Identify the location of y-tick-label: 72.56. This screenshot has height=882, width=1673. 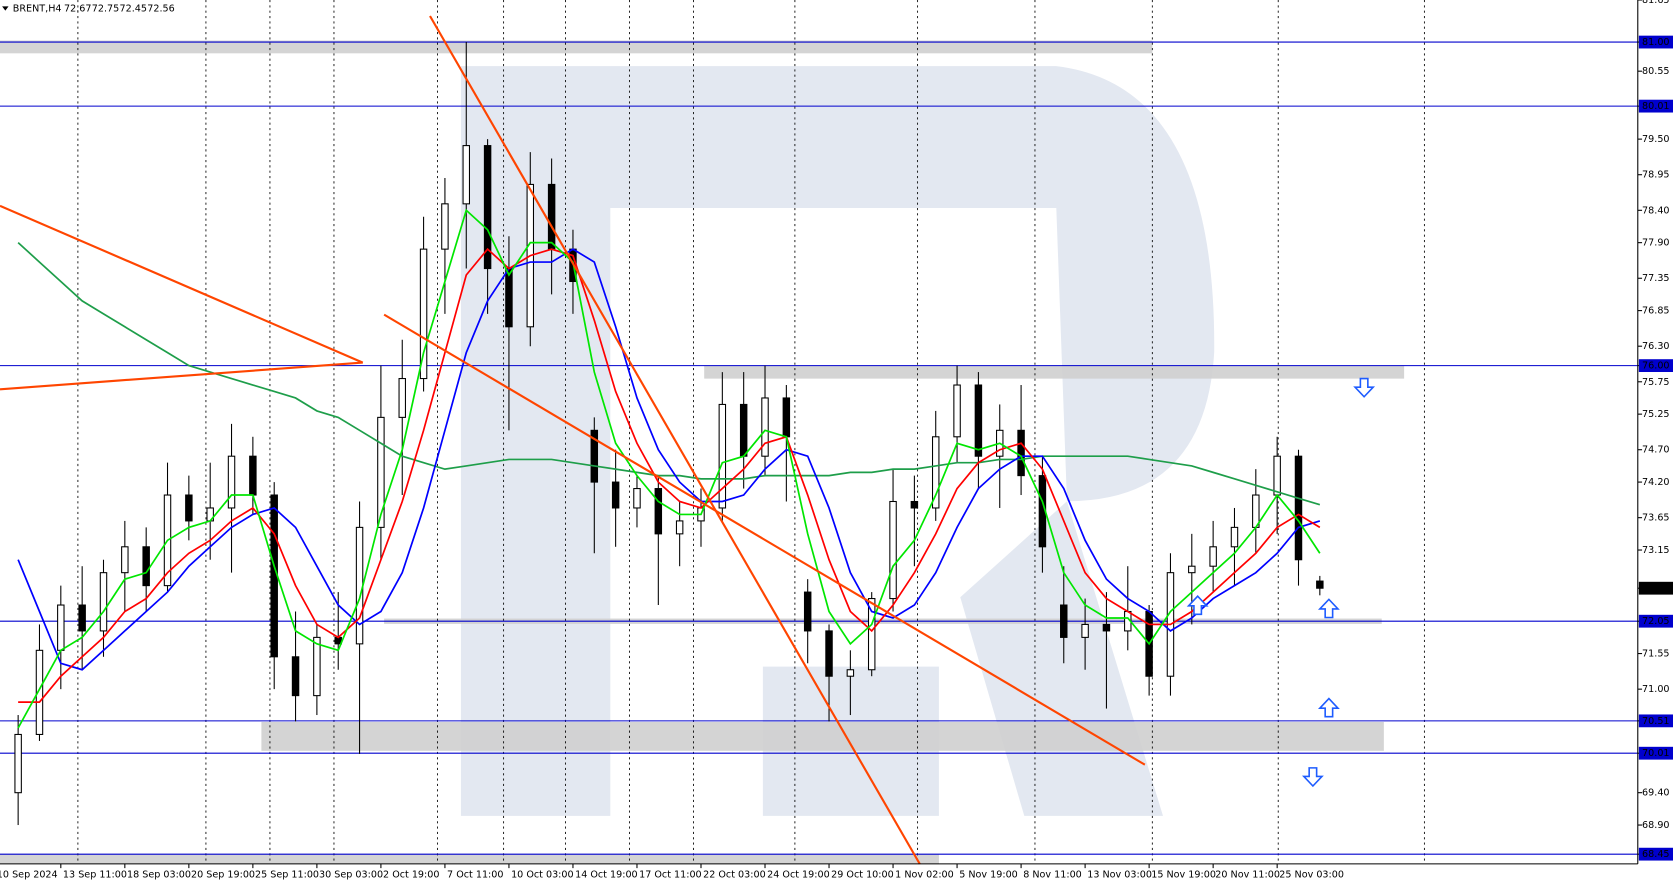
(1655, 588).